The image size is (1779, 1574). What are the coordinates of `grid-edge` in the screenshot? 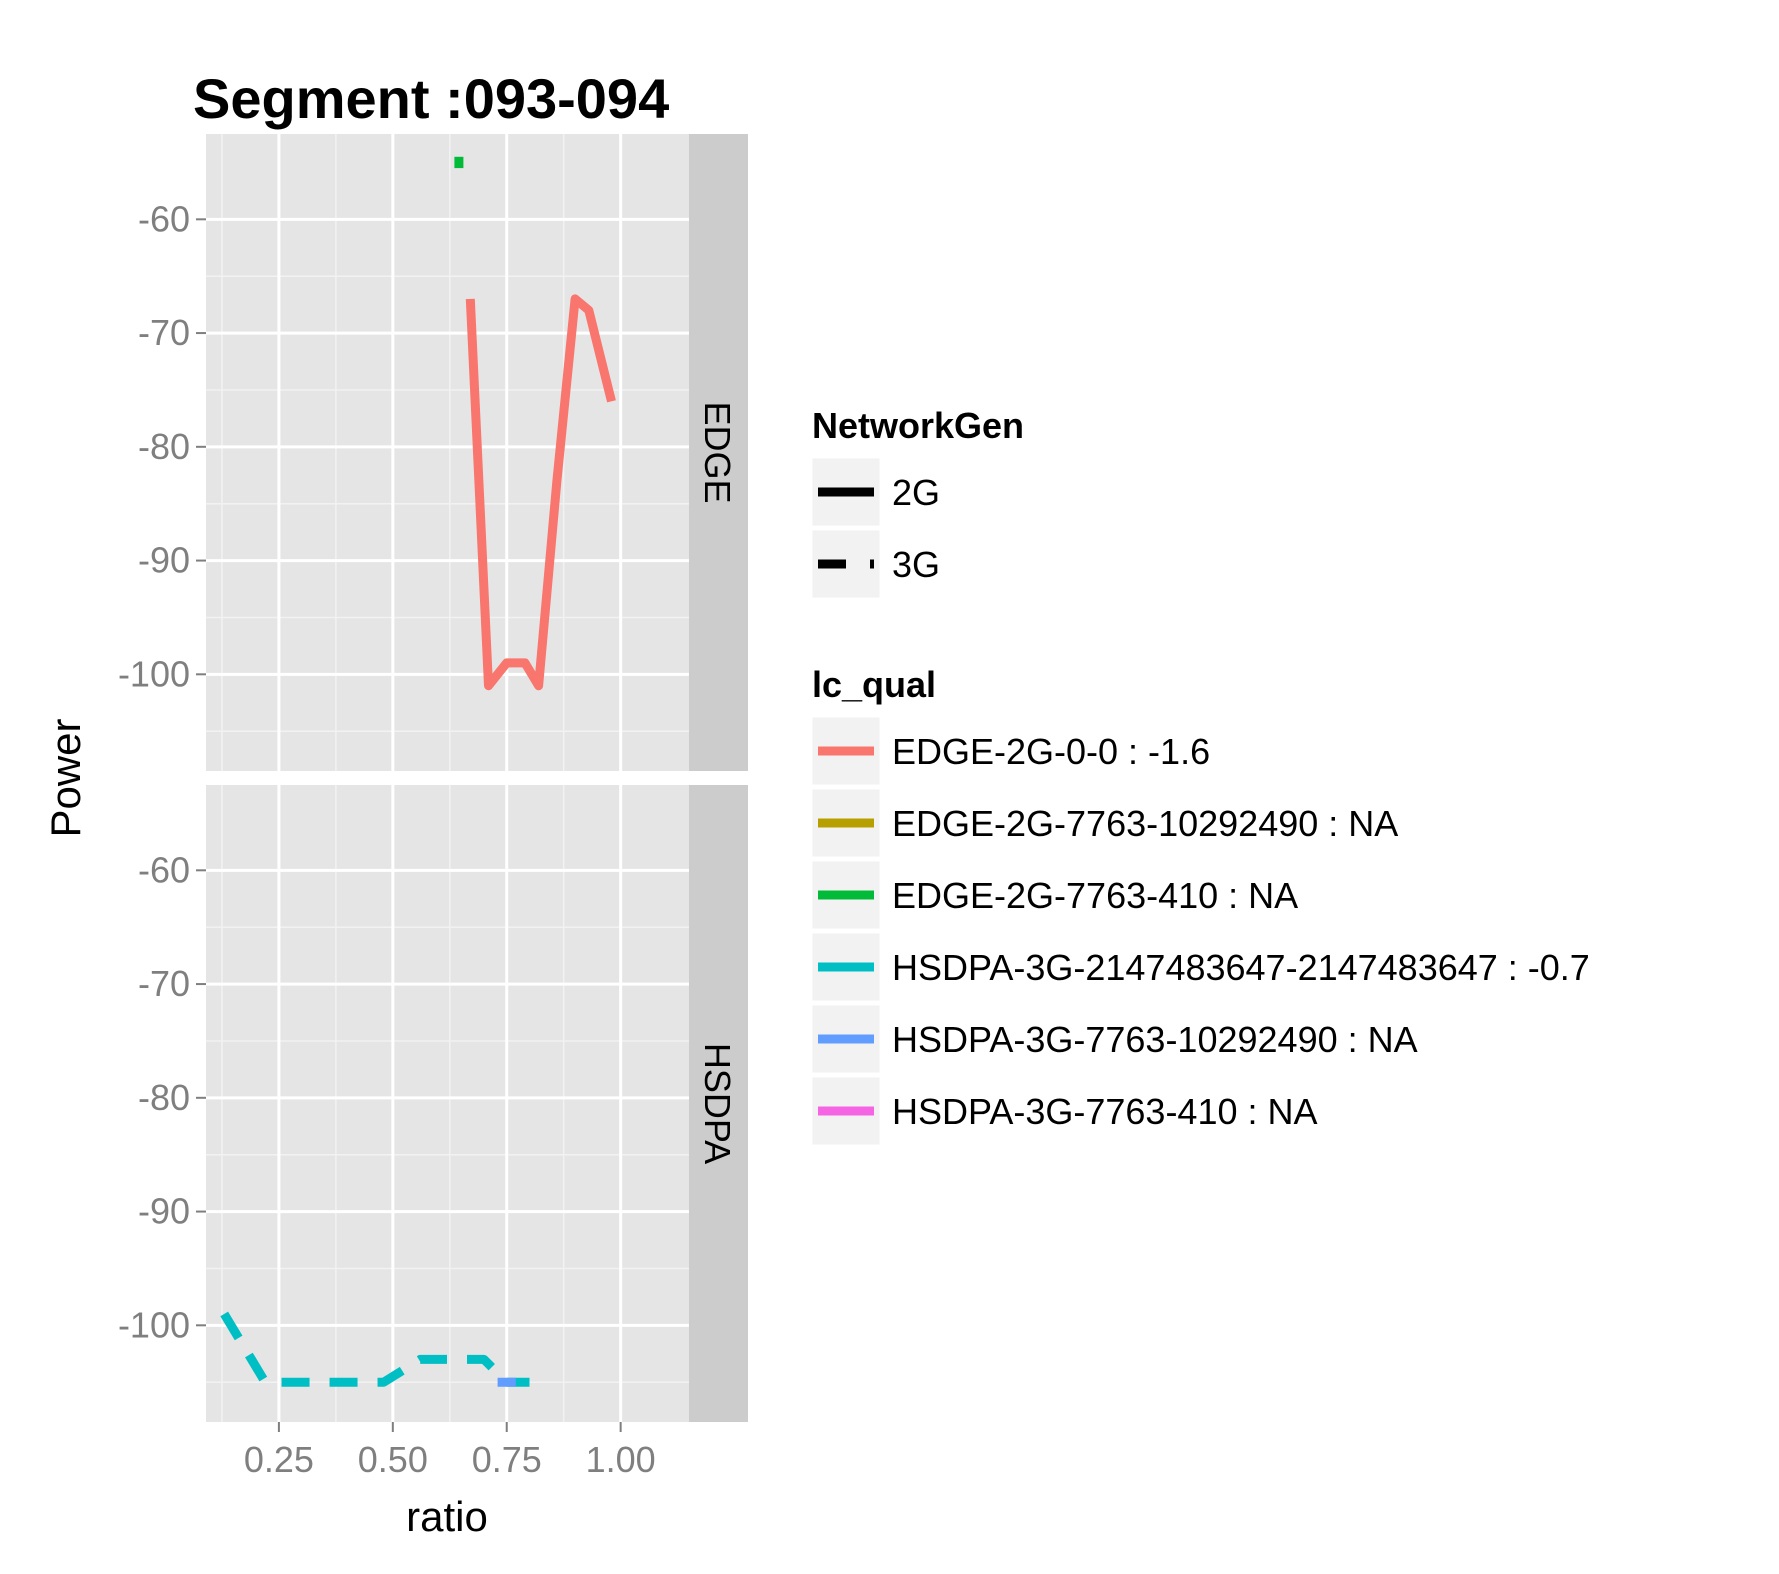 It's located at (447, 452).